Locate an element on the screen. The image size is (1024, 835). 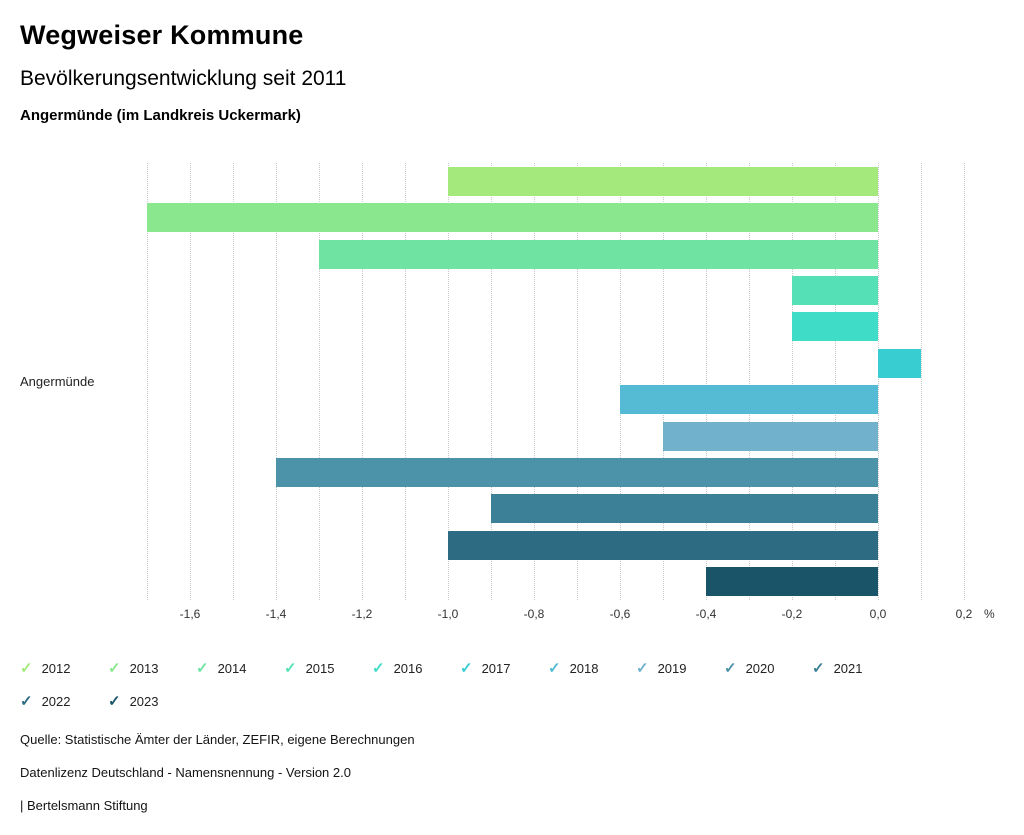
bar-2020 is located at coordinates (577, 473).